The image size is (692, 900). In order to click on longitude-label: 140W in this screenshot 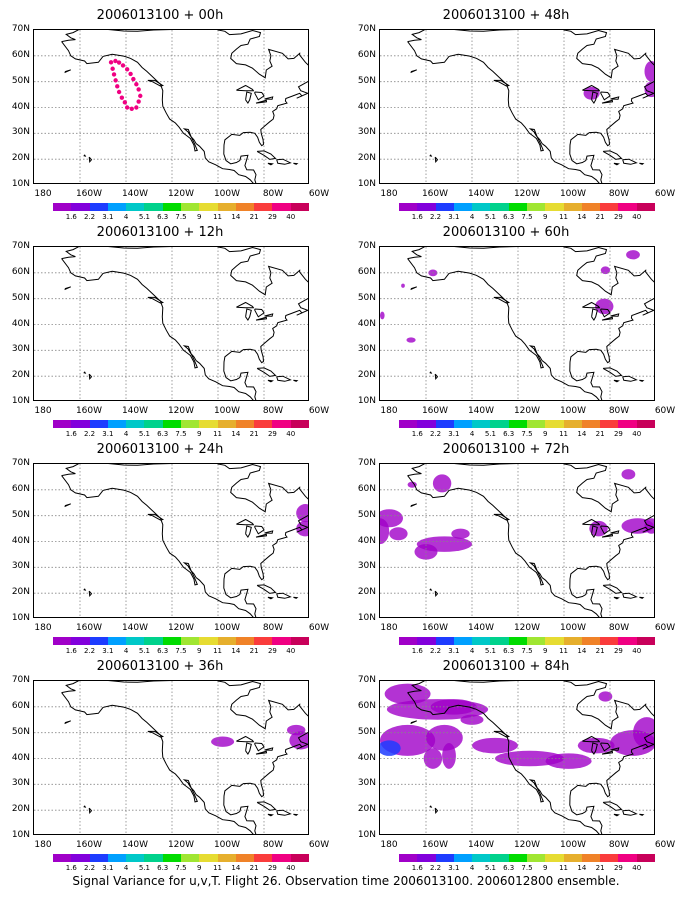, I will do `click(481, 194)`.